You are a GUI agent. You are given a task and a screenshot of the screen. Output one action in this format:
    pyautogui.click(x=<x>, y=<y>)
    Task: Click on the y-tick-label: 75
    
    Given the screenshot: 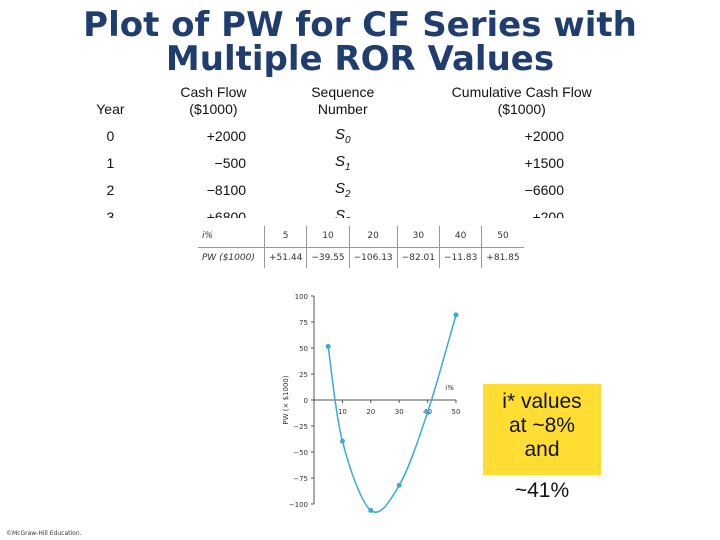 What is the action you would take?
    pyautogui.click(x=303, y=323)
    